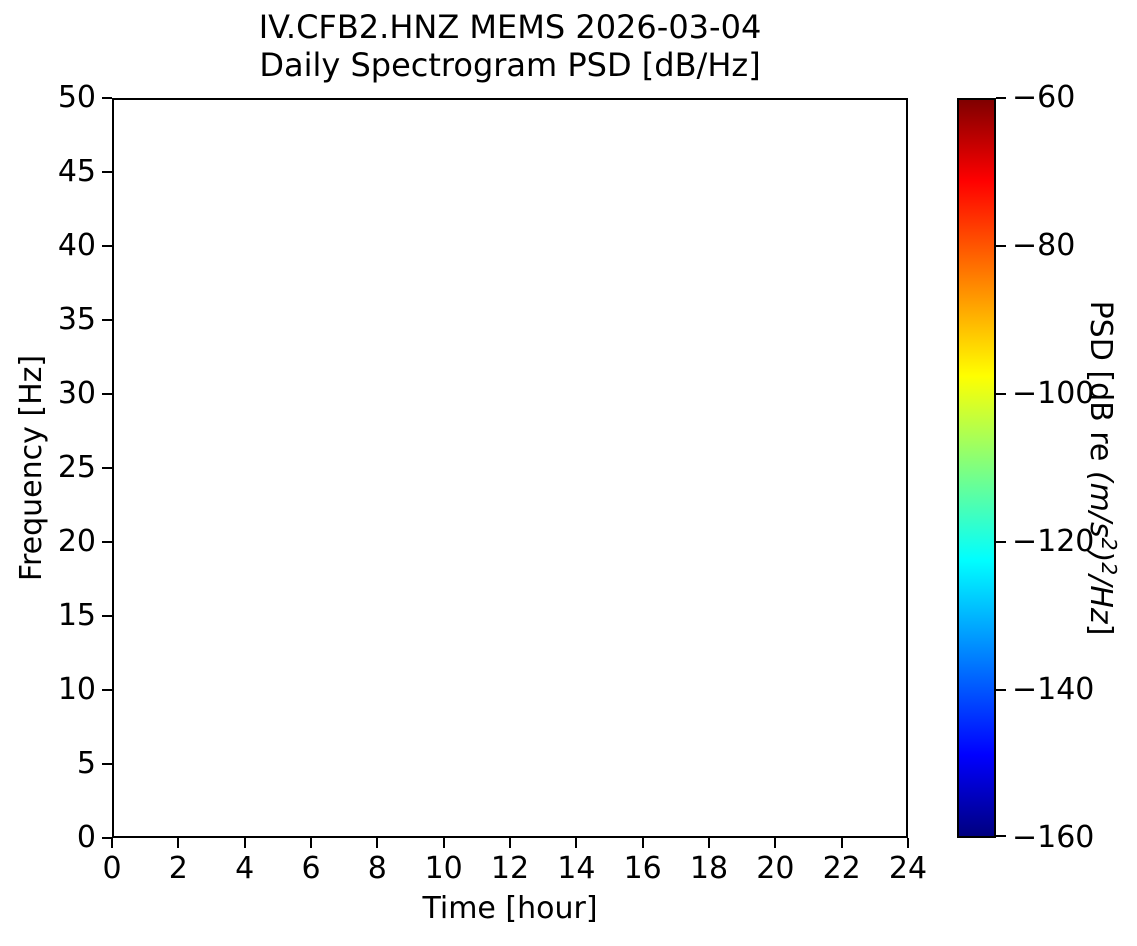 The image size is (1137, 946). What do you see at coordinates (908, 868) in the screenshot?
I see `x-tick-label: 24` at bounding box center [908, 868].